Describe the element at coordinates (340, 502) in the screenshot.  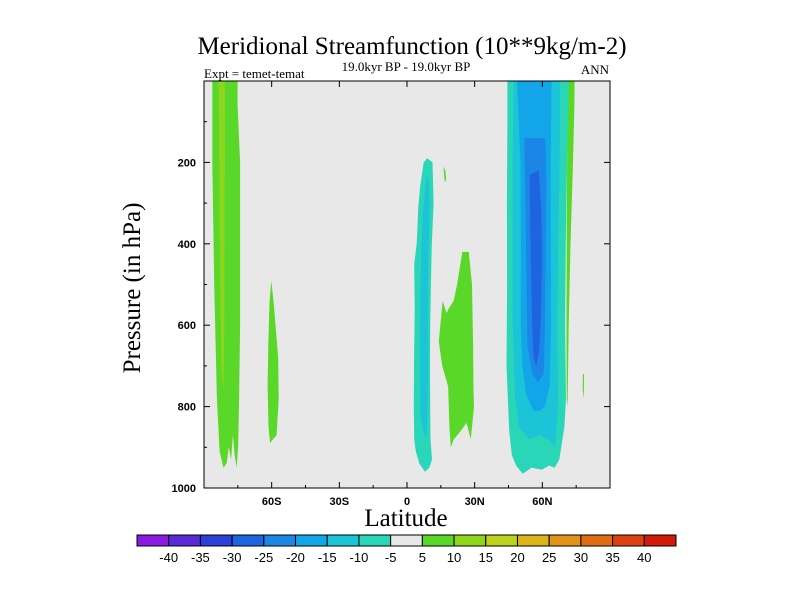
I see `x-tick-label: 30S` at that location.